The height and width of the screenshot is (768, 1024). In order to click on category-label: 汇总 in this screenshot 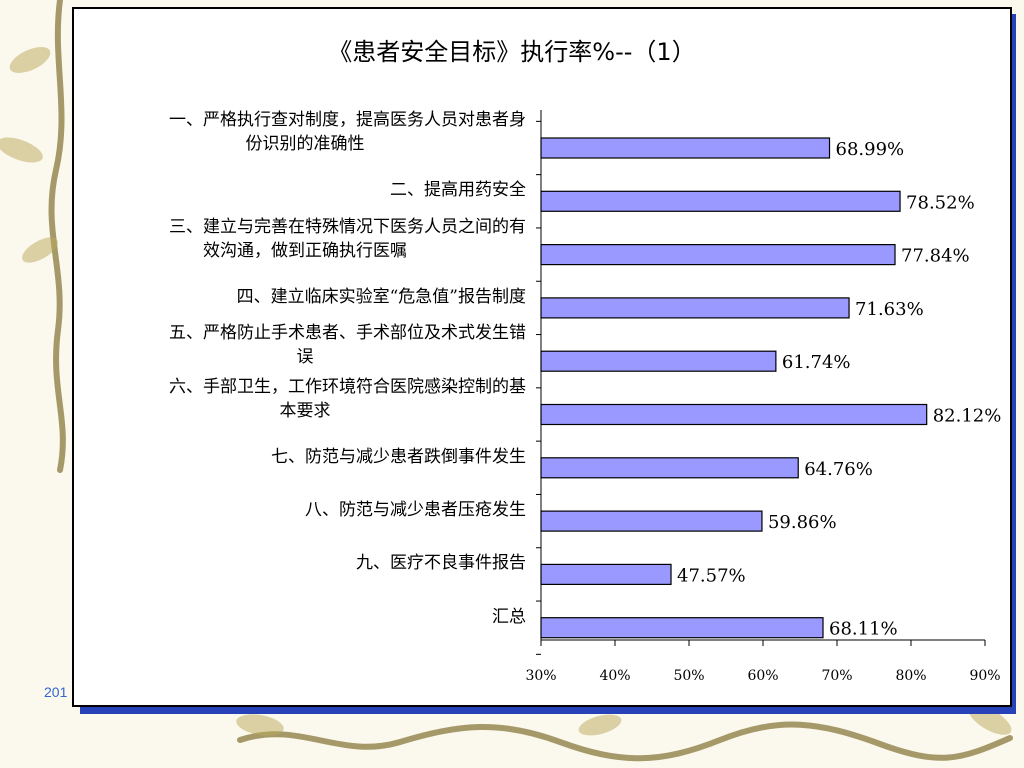, I will do `click(305, 617)`.